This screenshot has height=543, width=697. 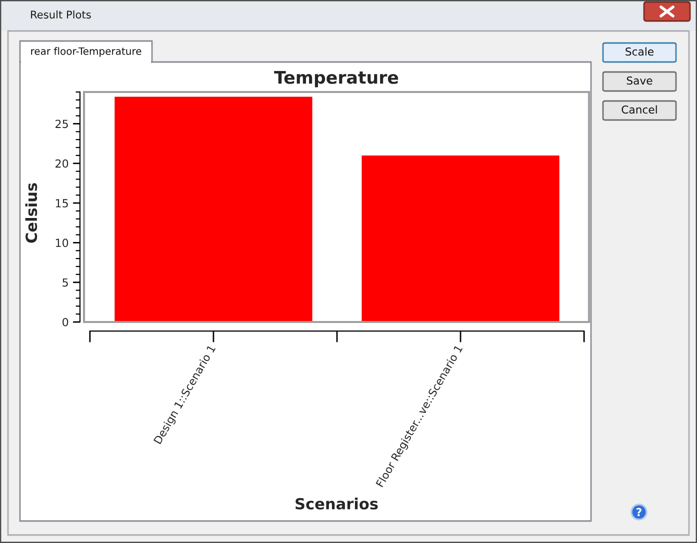 I want to click on text: Cancel, so click(x=639, y=109).